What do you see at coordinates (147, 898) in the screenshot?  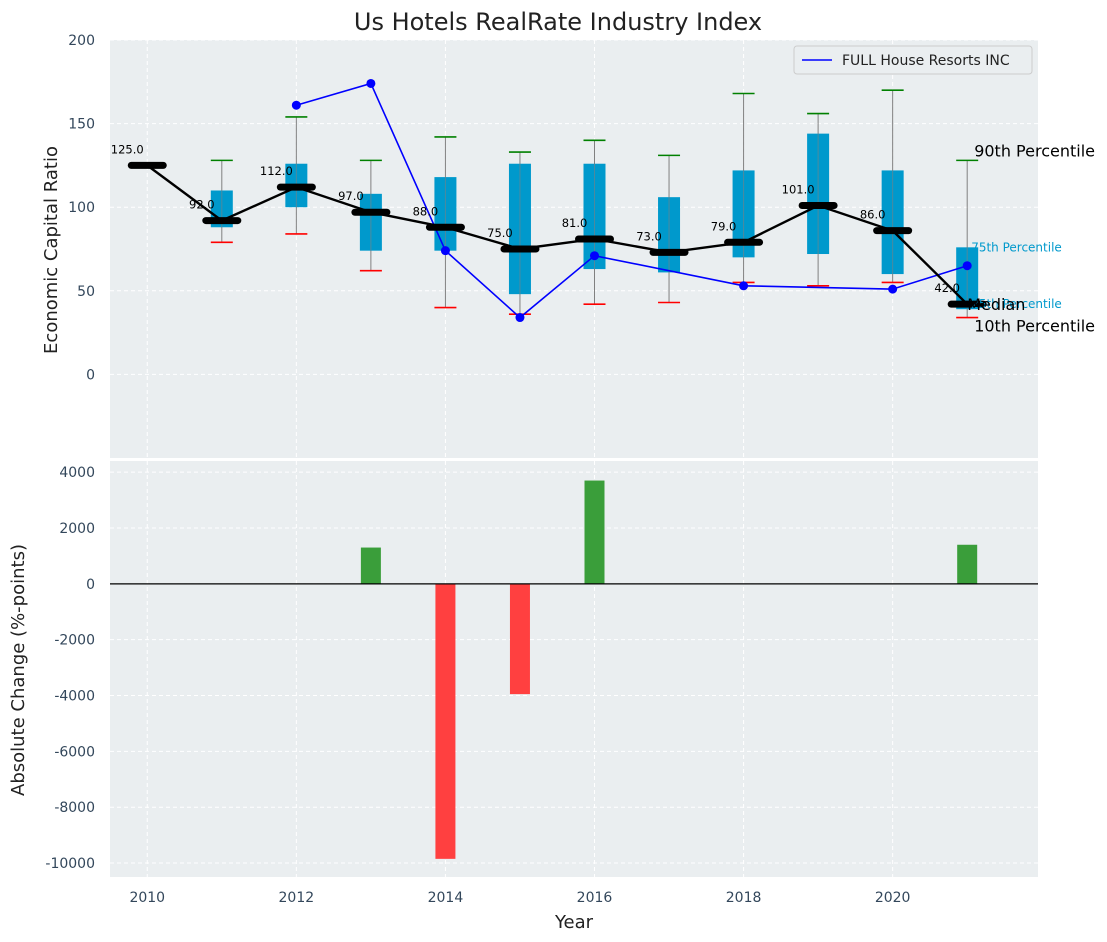 I see `x-tick-label: 2010` at bounding box center [147, 898].